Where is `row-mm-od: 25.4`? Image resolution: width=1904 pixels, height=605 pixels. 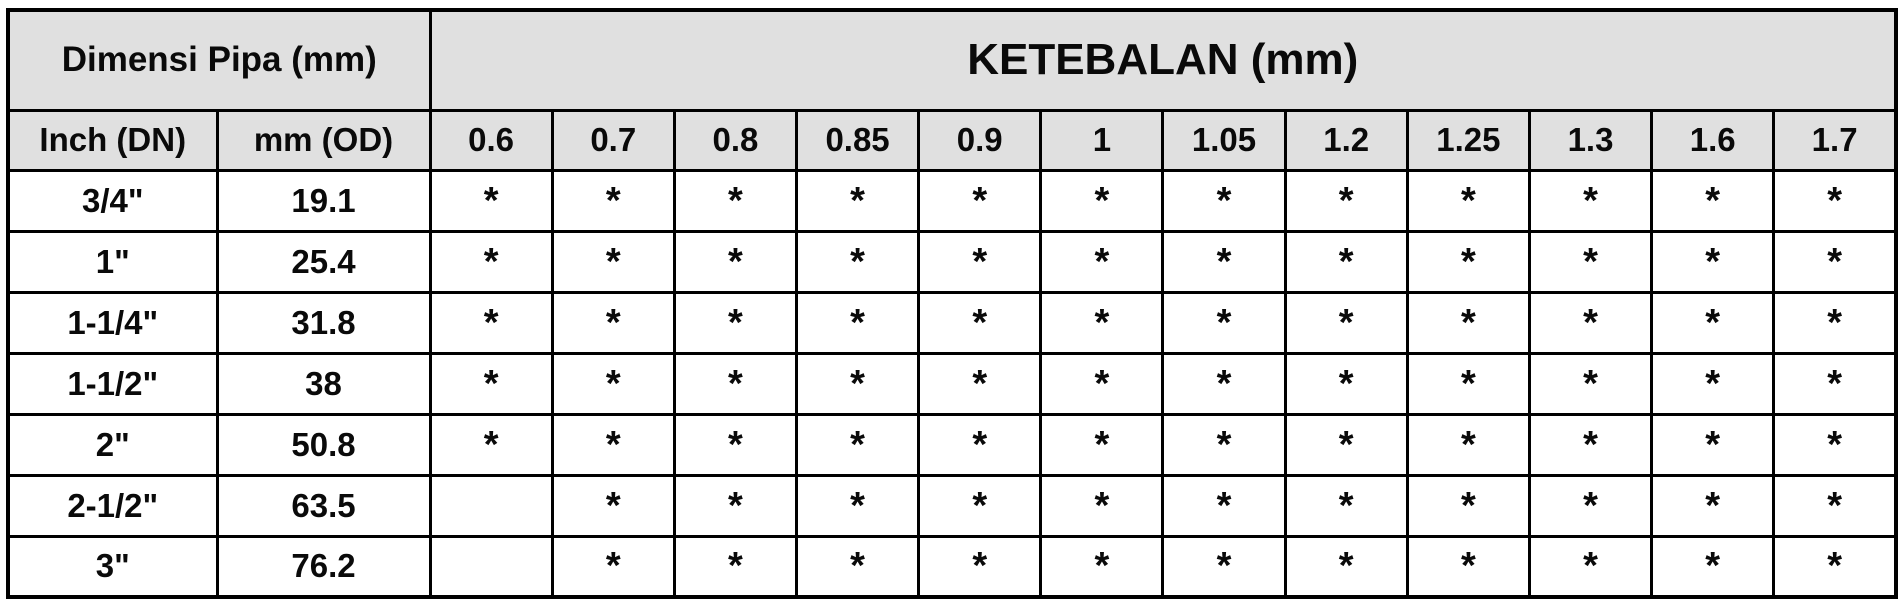
row-mm-od: 25.4 is located at coordinates (323, 261).